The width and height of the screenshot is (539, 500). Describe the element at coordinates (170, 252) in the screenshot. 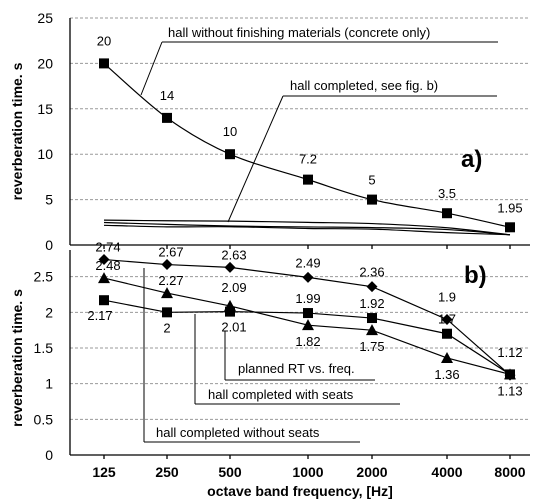

I see `planned-data-label: 2.67` at that location.